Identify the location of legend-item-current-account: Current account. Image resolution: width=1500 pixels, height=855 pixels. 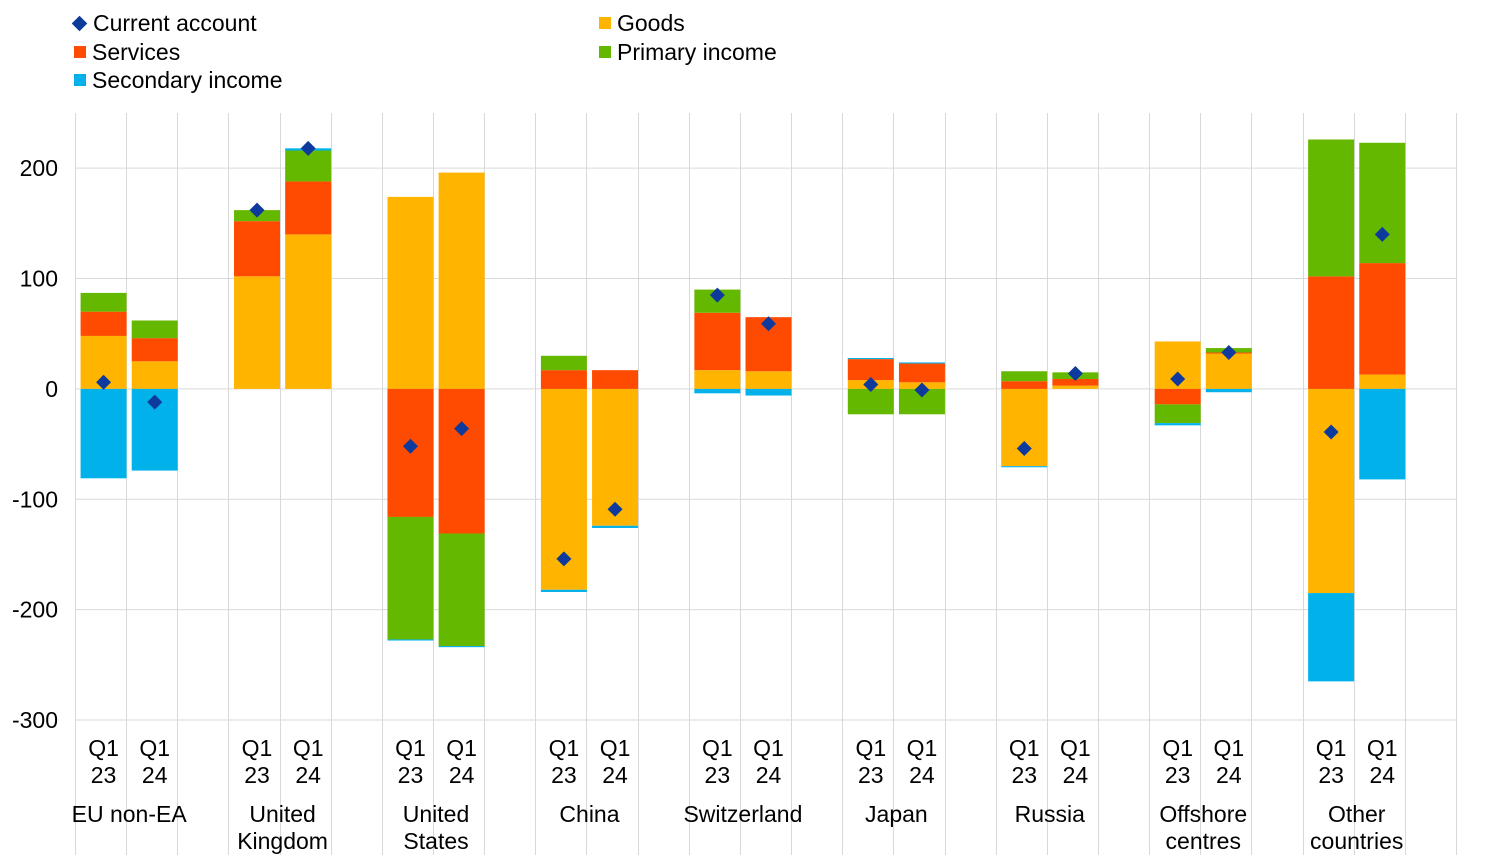
(164, 23).